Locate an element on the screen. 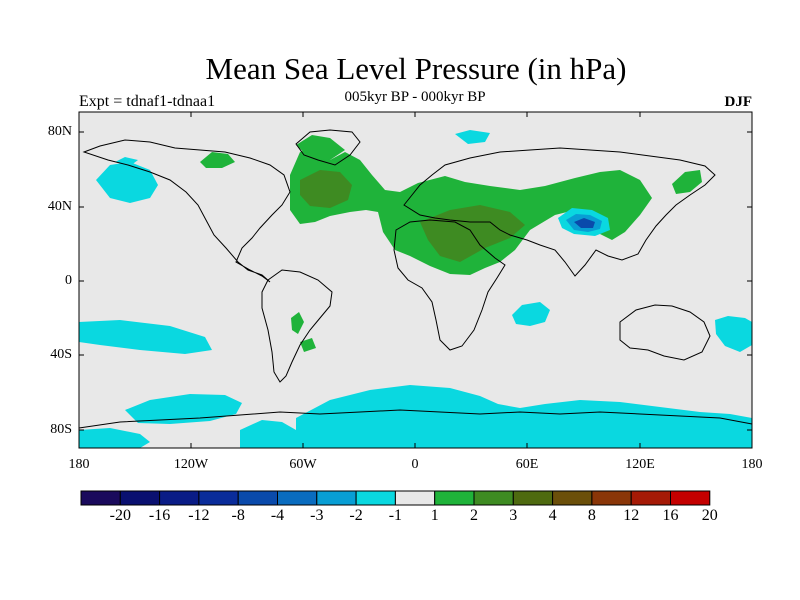 The image size is (800, 600). colorbar is located at coordinates (395, 498).